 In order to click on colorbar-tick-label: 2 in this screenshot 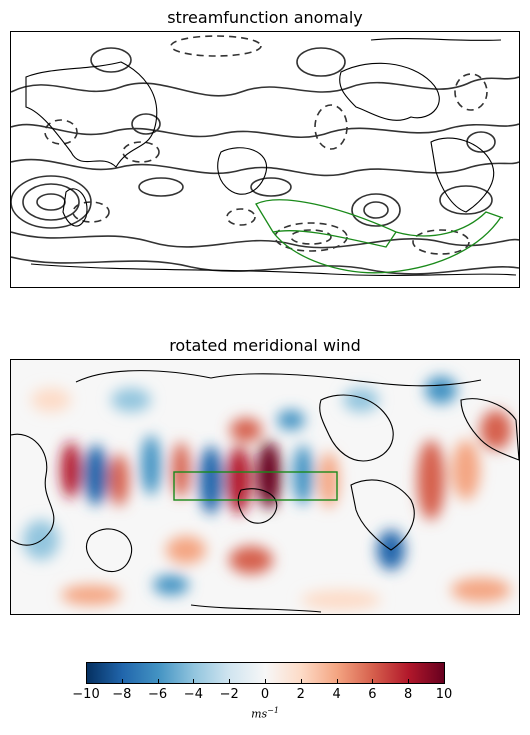, I will do `click(300, 694)`.